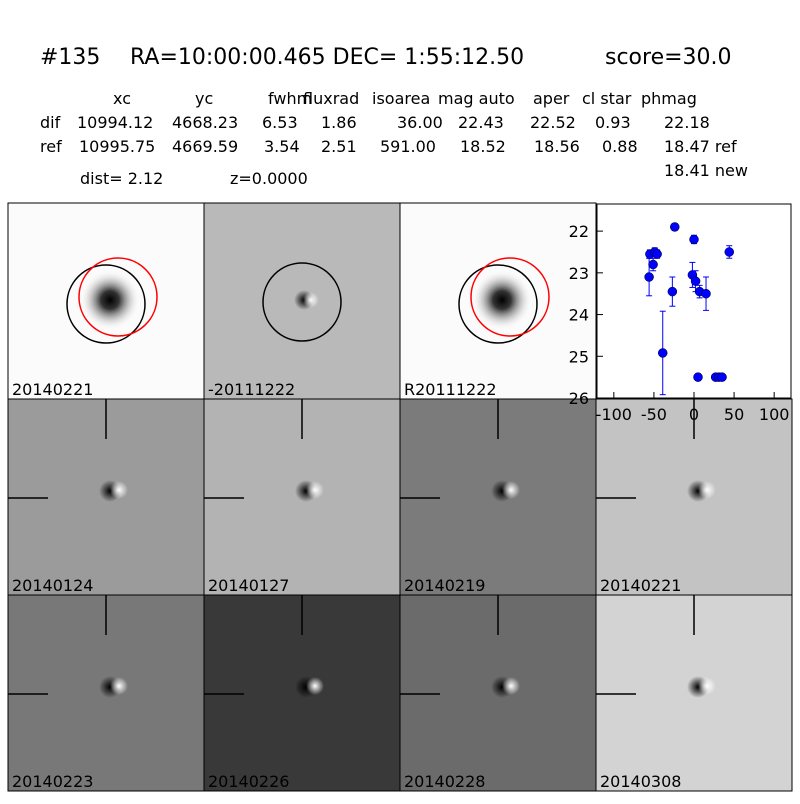 The width and height of the screenshot is (800, 804). What do you see at coordinates (339, 146) in the screenshot?
I see `table-cell: 2.51` at bounding box center [339, 146].